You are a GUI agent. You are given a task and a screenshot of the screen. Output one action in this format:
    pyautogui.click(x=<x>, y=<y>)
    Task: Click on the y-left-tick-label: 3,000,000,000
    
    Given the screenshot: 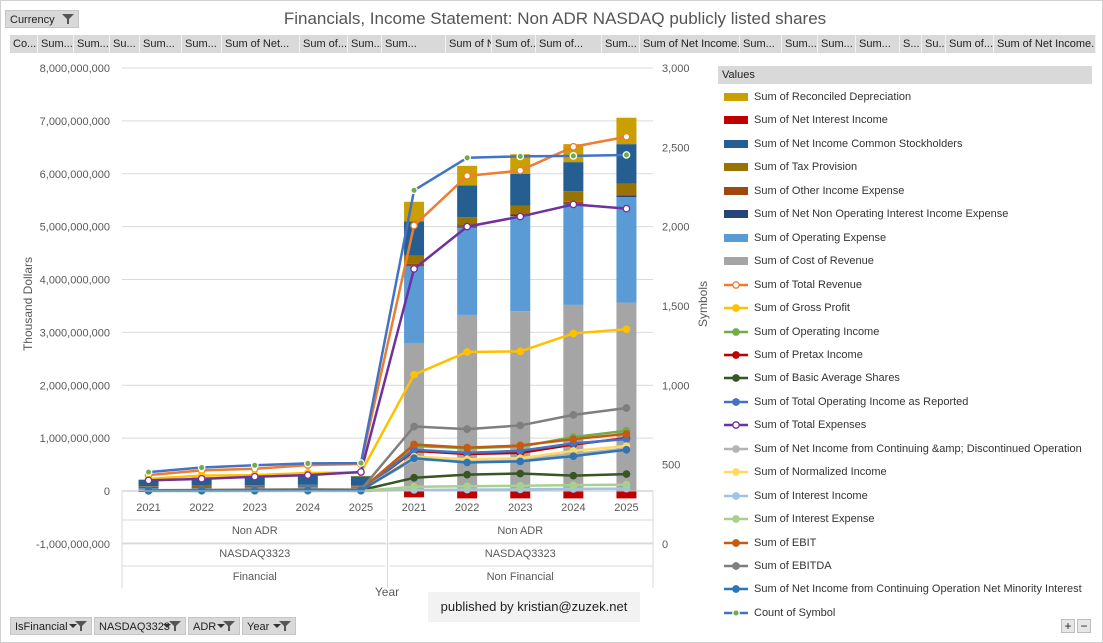 What is the action you would take?
    pyautogui.click(x=75, y=333)
    